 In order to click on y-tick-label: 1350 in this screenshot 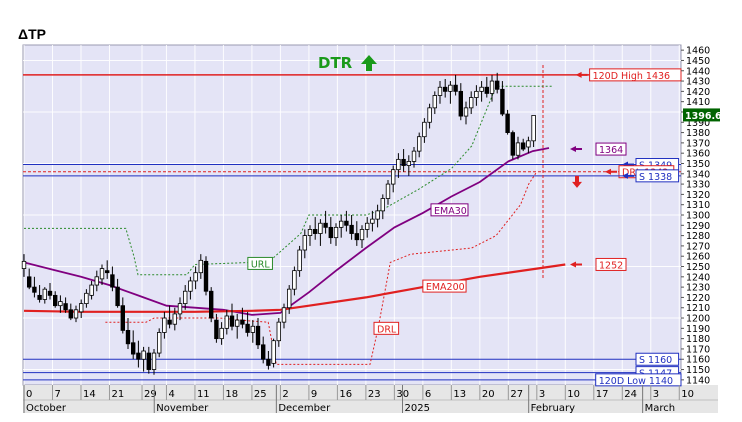, I will do `click(698, 164)`.